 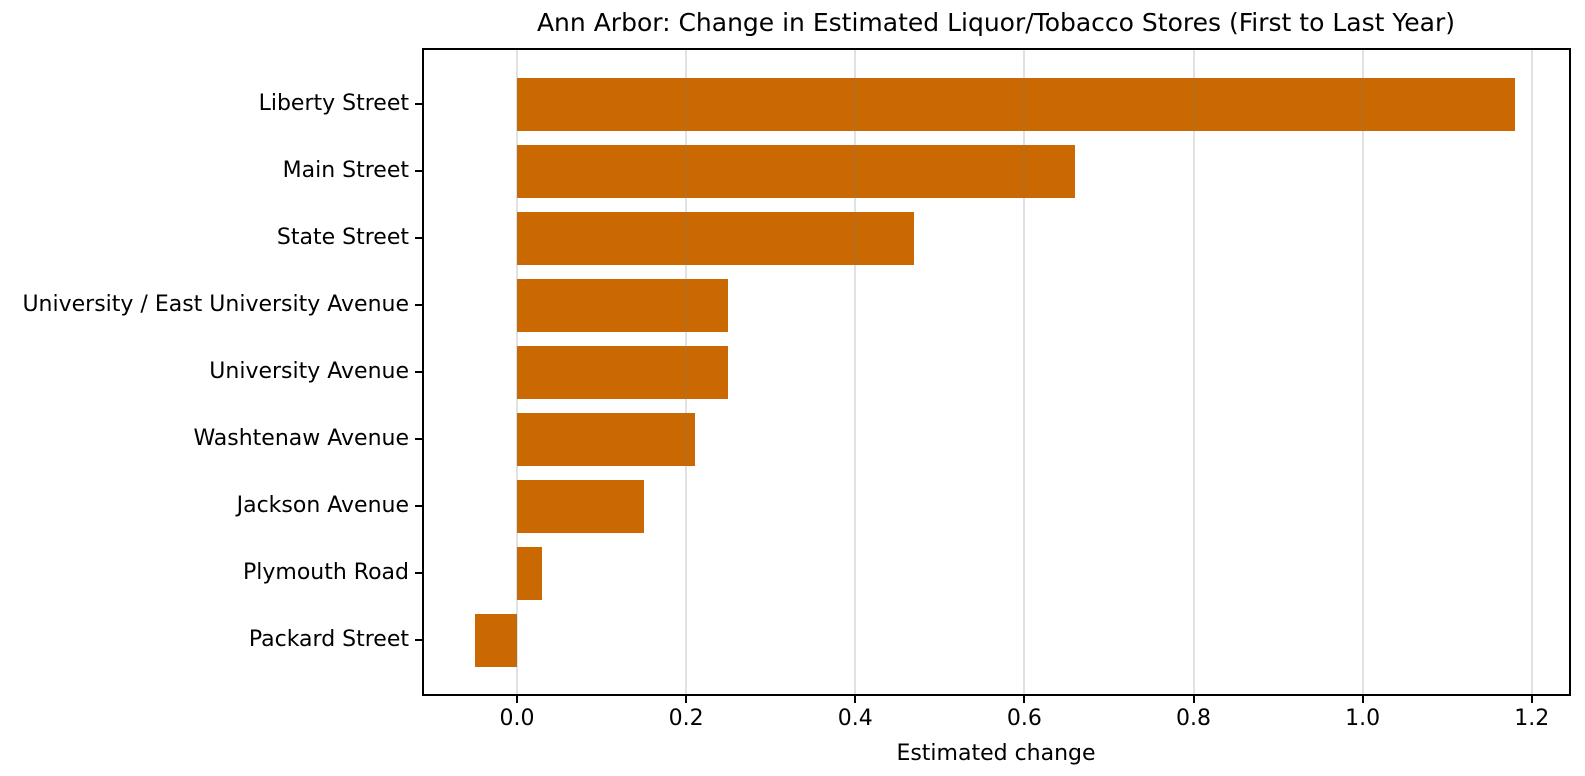 I want to click on x-tick-label: 0.8, so click(x=1194, y=718).